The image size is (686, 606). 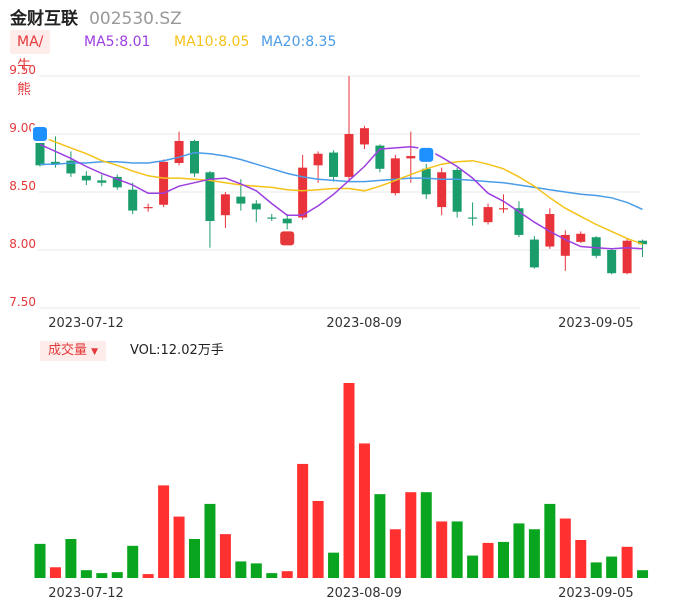 I want to click on price-x-tick-label: 2023-07-12, so click(x=86, y=323).